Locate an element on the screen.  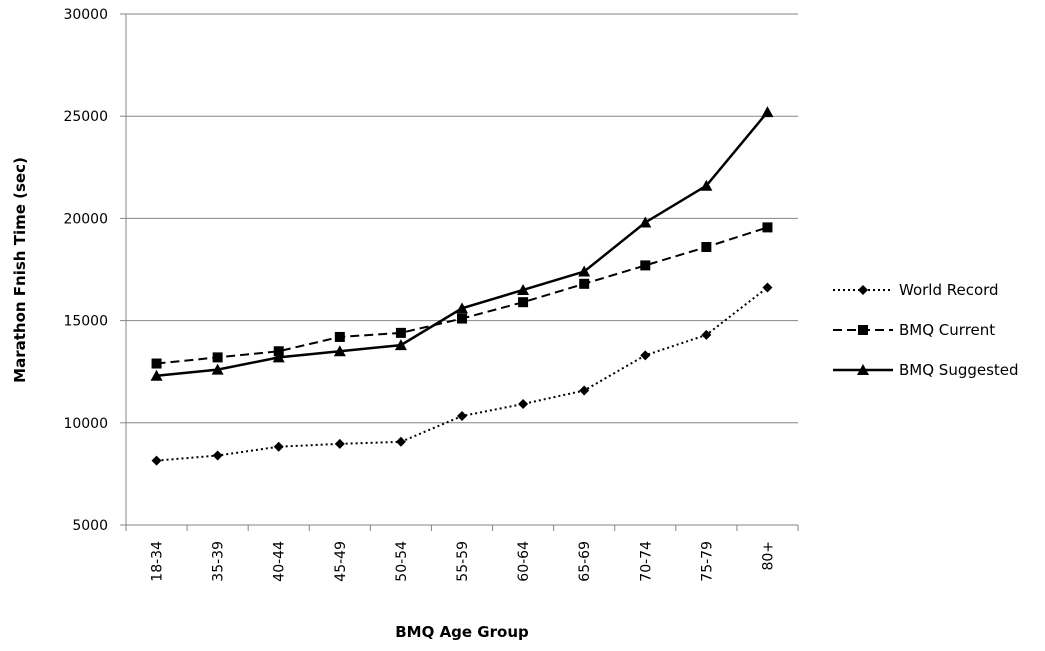
y-tick-label: 5000 is located at coordinates (90, 526).